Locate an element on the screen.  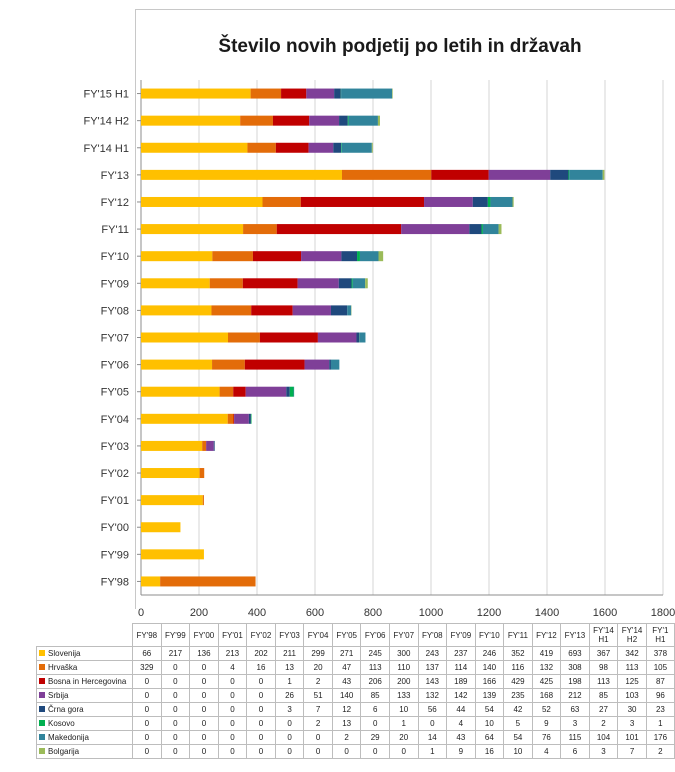
x-tick-label: 1000 is located at coordinates (431, 613).